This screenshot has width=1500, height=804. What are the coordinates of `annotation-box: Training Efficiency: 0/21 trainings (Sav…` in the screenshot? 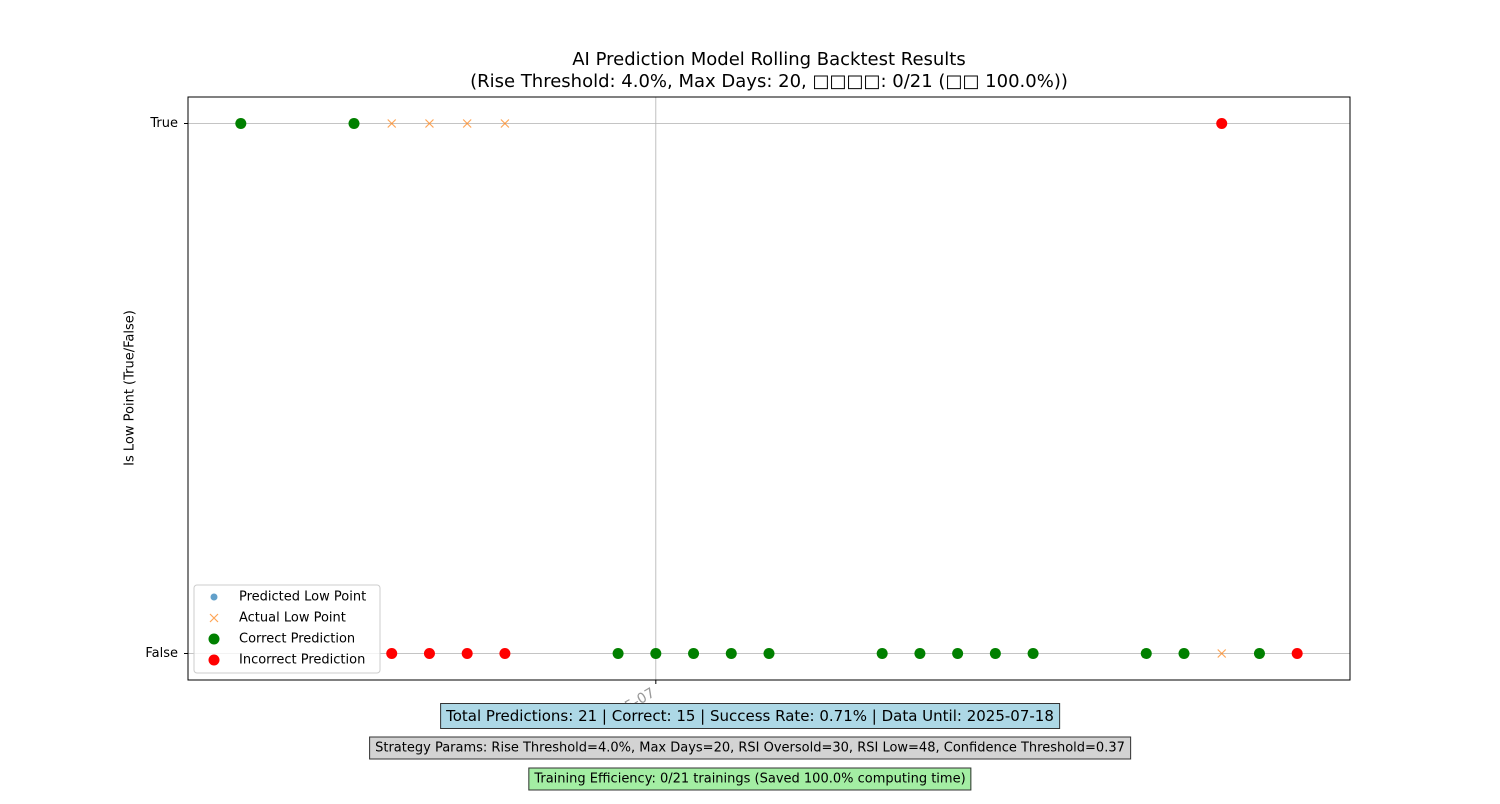 It's located at (750, 779).